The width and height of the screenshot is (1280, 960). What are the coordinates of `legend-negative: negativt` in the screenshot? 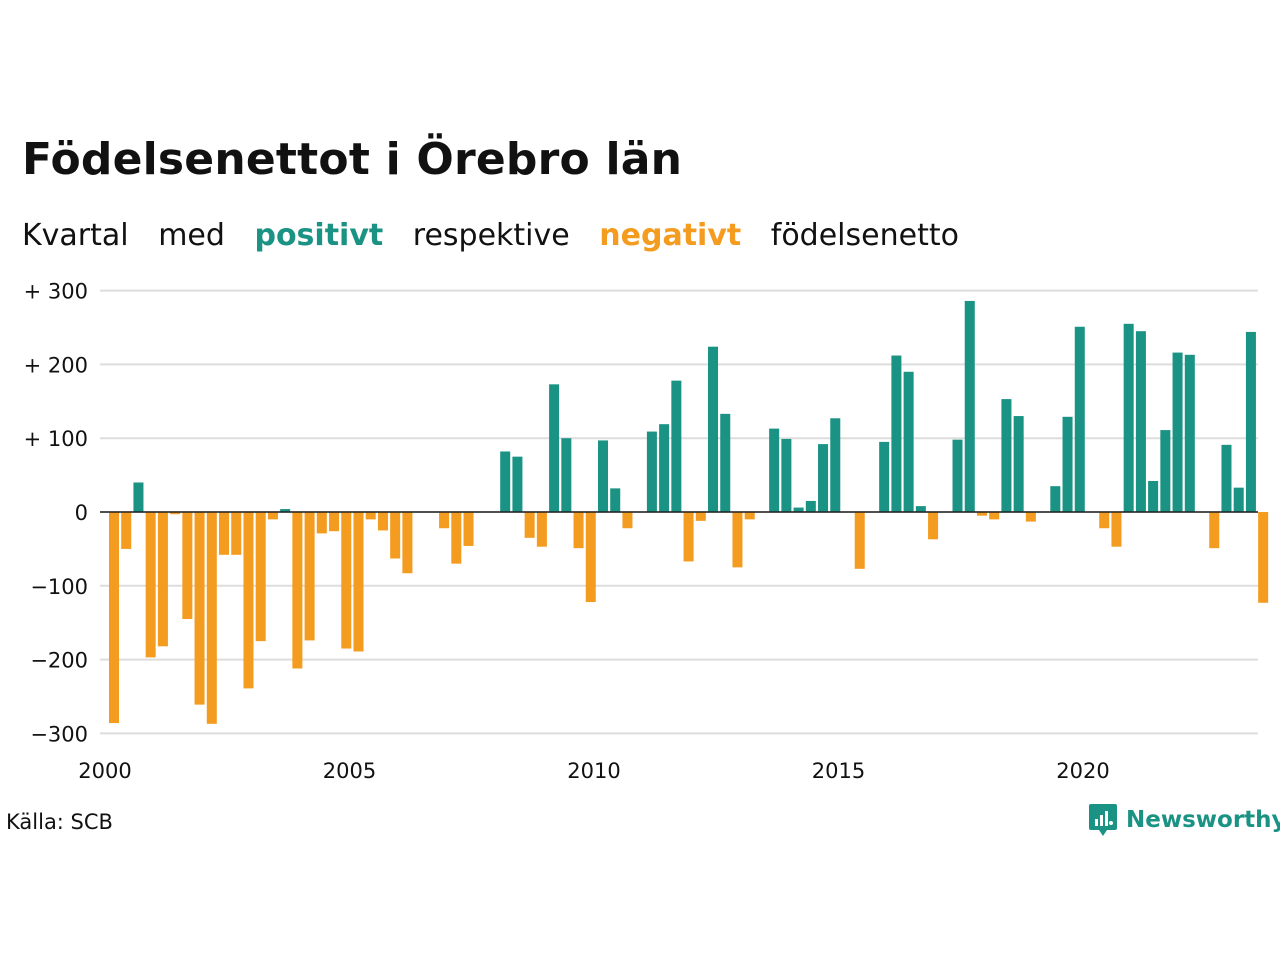 It's located at (670, 235).